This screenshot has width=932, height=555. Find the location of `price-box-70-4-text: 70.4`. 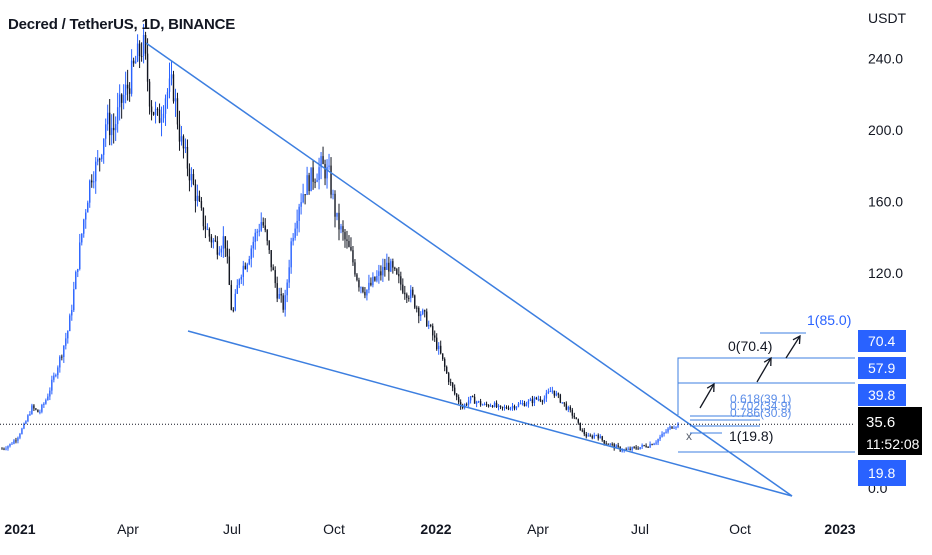

price-box-70-4-text: 70.4 is located at coordinates (881, 341).